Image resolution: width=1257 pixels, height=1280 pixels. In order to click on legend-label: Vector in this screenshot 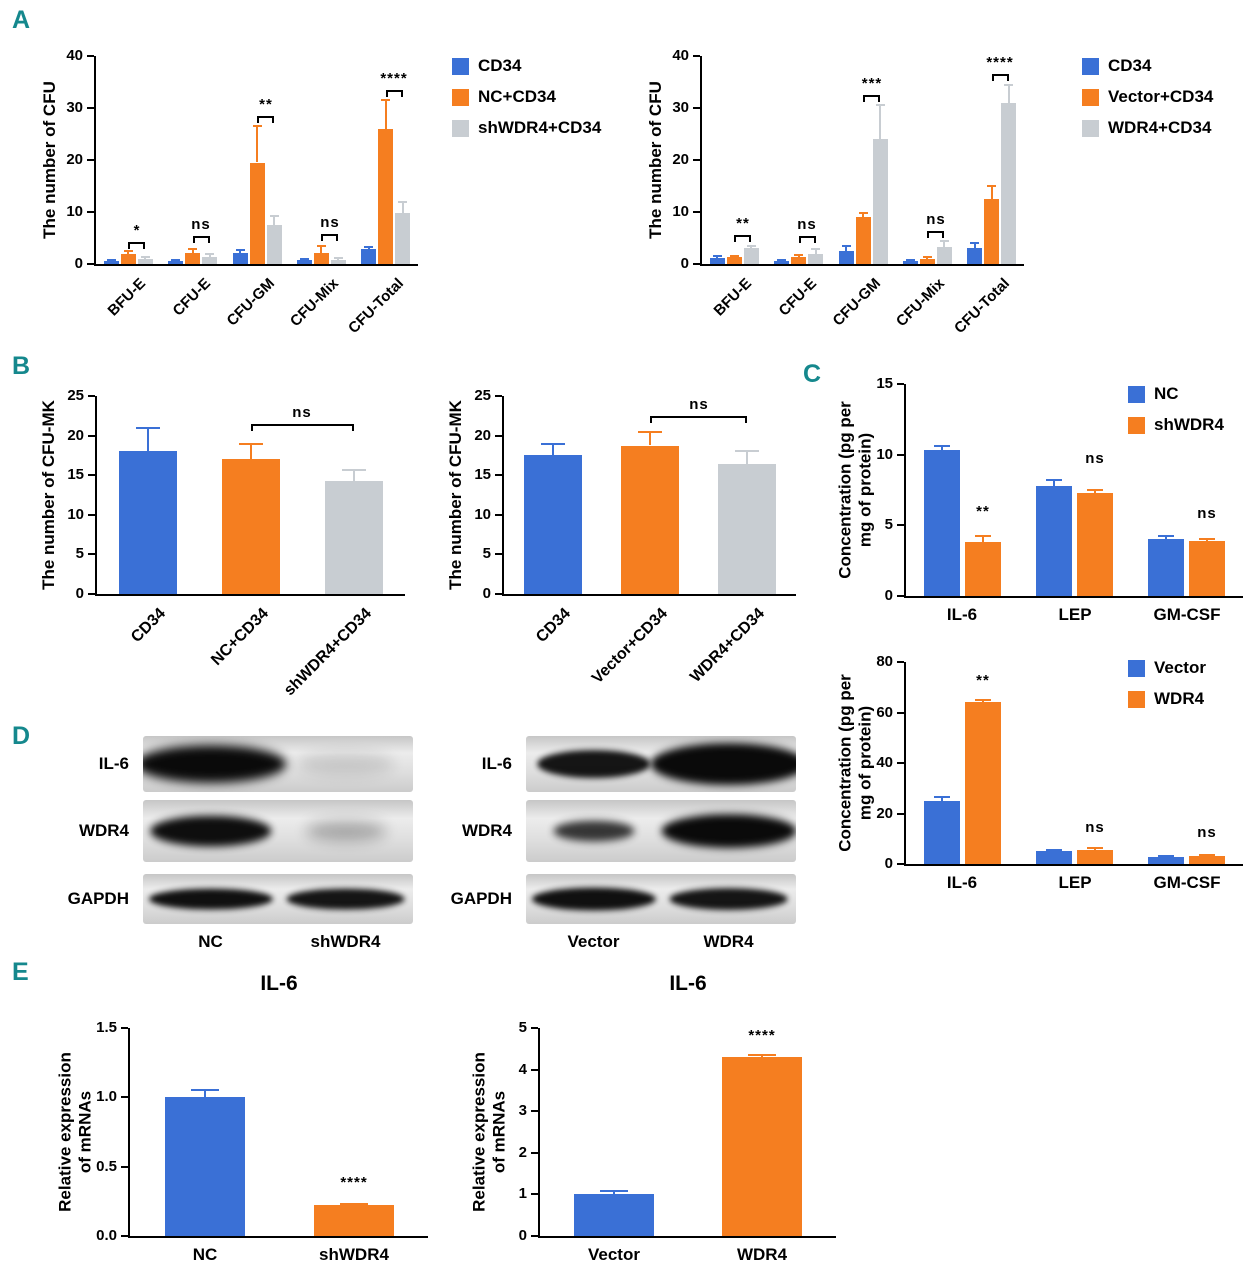, I will do `click(1180, 667)`.